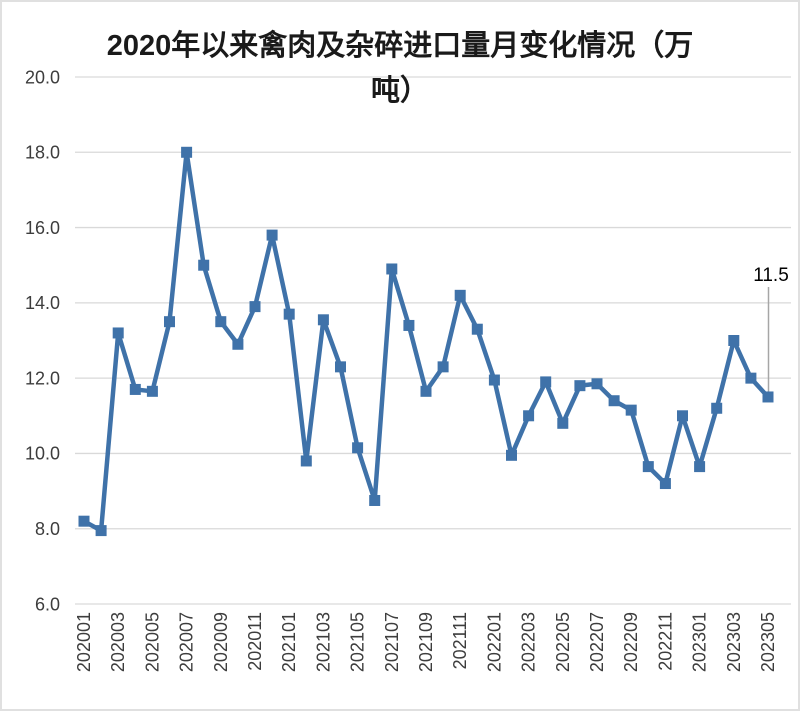 This screenshot has width=800, height=711. I want to click on x-tick-label: 202011, so click(255, 641).